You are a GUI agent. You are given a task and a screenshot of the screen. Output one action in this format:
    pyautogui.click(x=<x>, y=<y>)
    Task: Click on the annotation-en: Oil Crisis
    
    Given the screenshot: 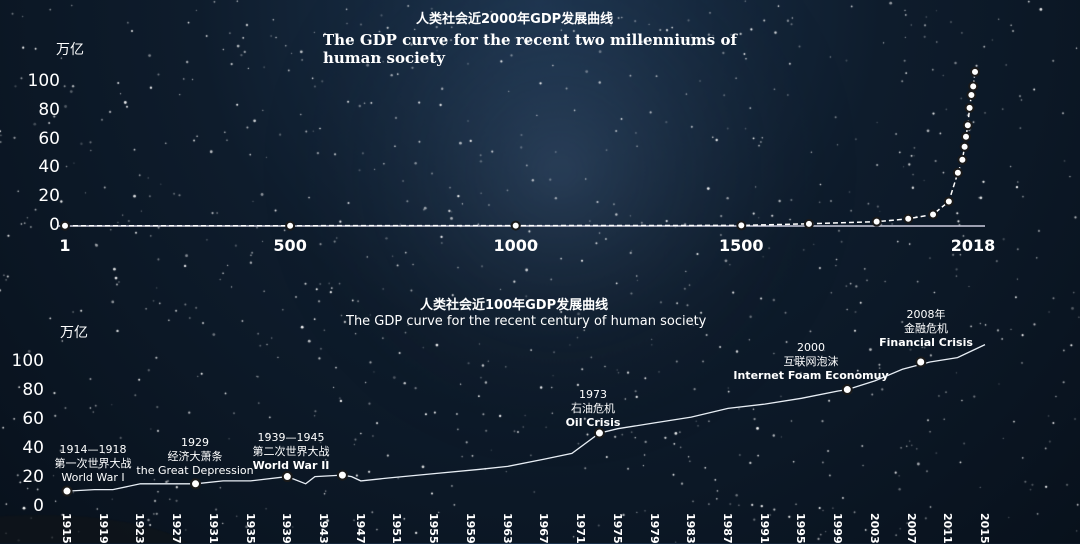 What is the action you would take?
    pyautogui.click(x=593, y=422)
    